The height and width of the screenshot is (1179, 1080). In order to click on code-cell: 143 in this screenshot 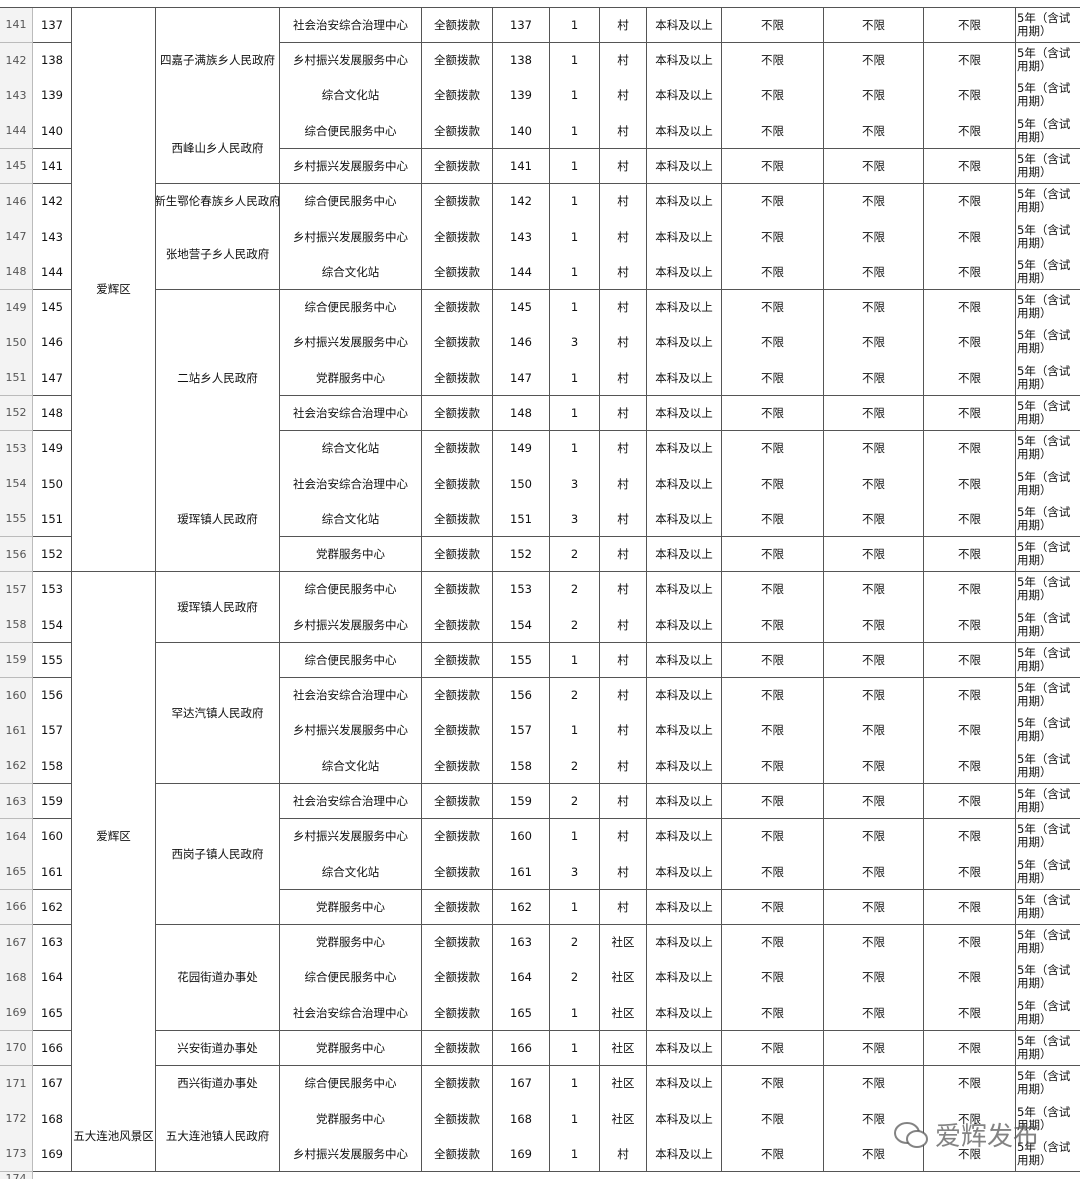, I will do `click(521, 237)`.